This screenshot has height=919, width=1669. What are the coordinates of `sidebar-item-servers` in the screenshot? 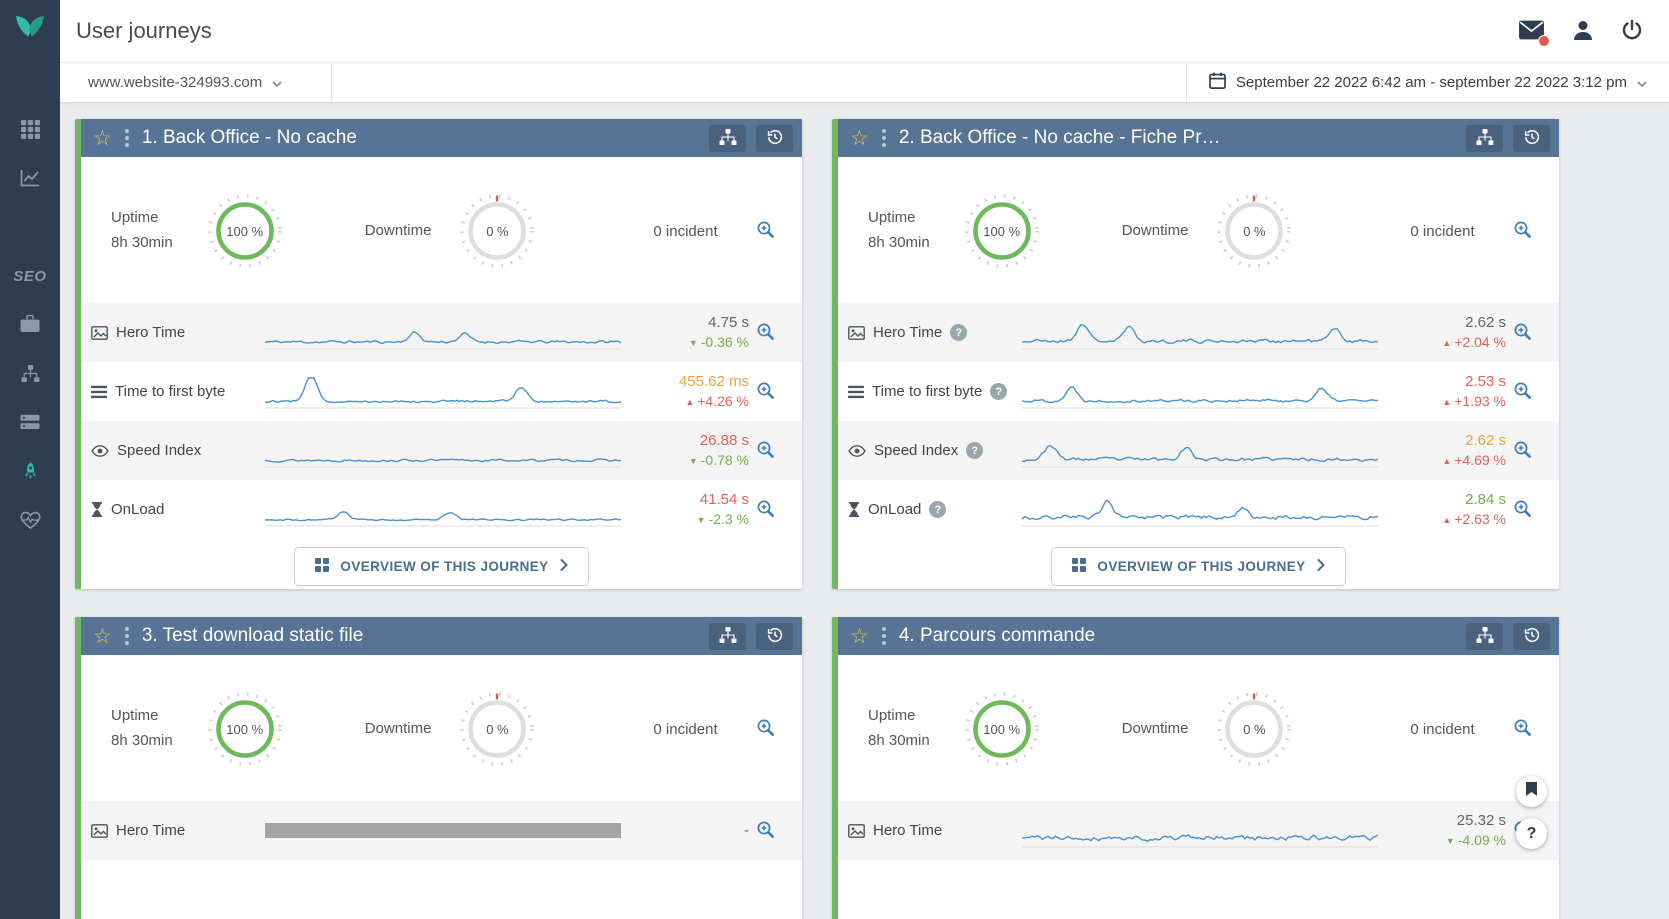 It's located at (30, 423).